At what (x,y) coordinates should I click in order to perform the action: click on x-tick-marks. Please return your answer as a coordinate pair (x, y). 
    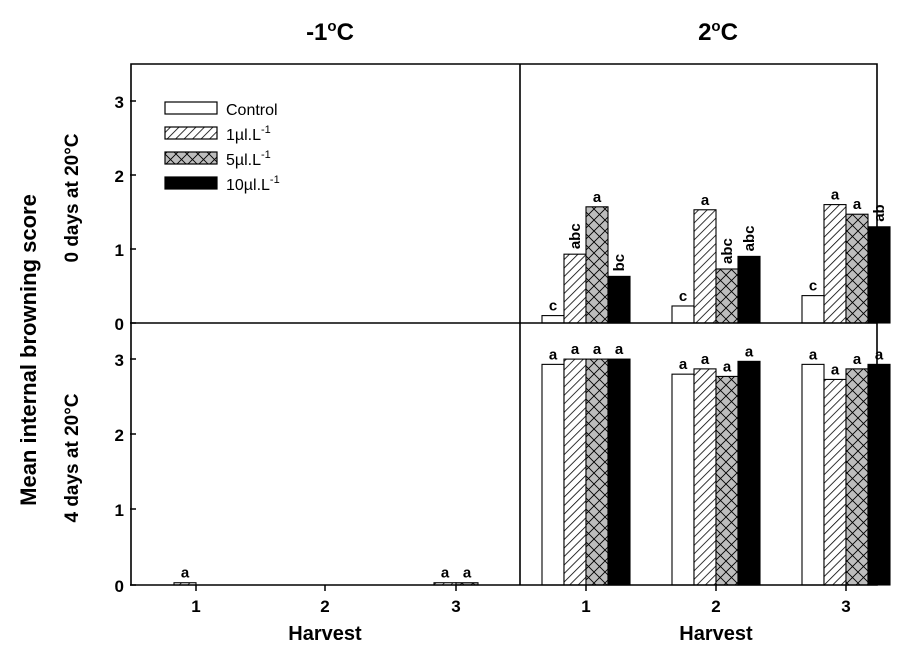
    Looking at the image, I should click on (521, 588).